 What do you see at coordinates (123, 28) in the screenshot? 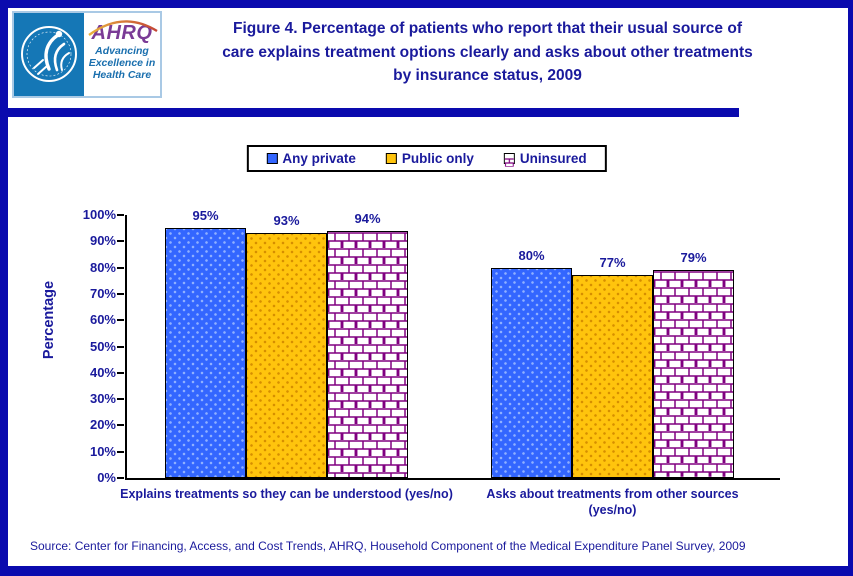
I see `rainbow-arc-icon` at bounding box center [123, 28].